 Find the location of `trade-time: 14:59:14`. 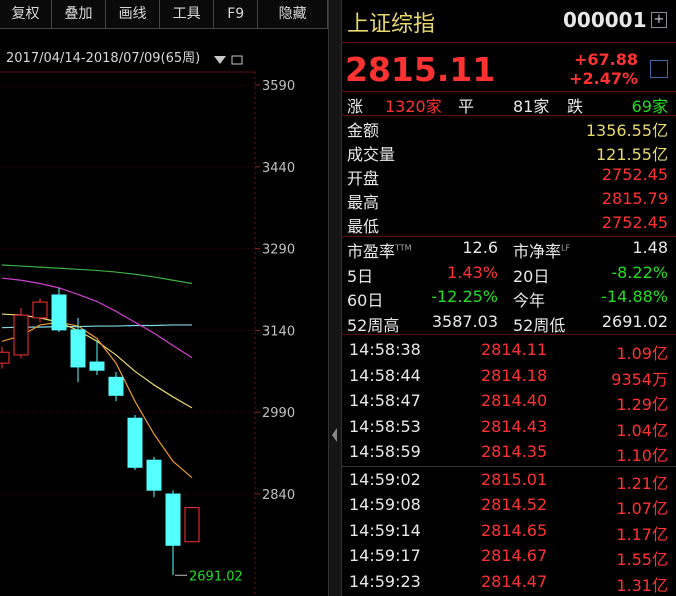

trade-time: 14:59:14 is located at coordinates (385, 530).